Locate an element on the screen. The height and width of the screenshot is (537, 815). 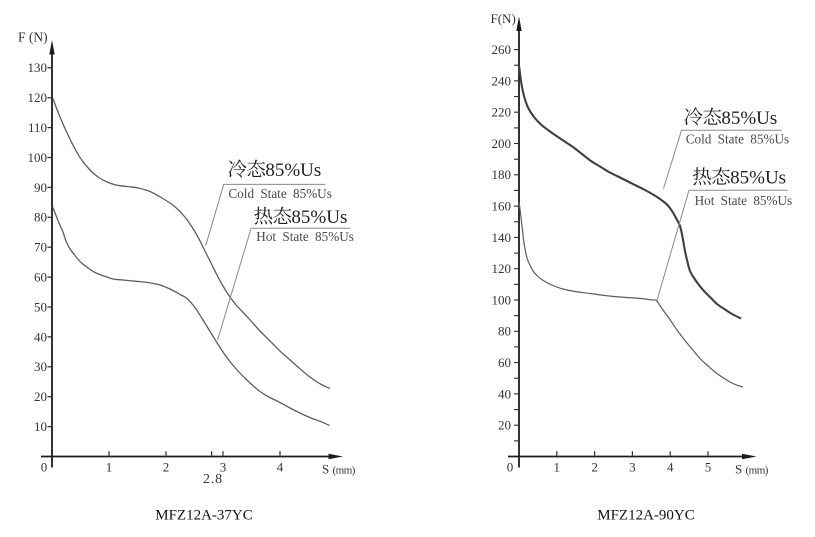
svg-text: 90 is located at coordinates (40, 187).